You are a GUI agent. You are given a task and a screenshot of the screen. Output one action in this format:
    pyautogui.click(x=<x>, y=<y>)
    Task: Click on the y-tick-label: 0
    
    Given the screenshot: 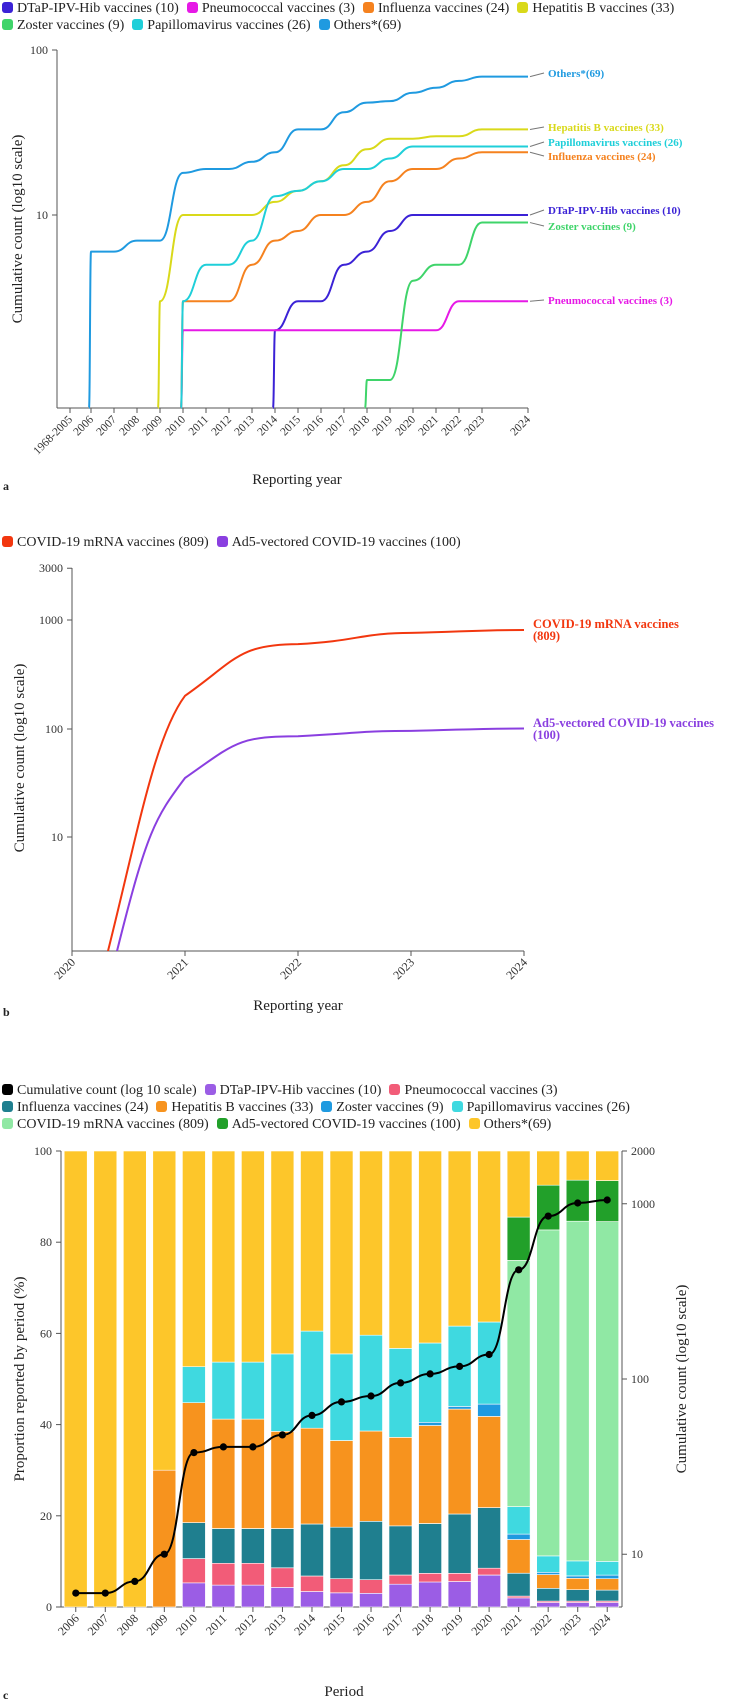 What is the action you would take?
    pyautogui.click(x=49, y=1607)
    